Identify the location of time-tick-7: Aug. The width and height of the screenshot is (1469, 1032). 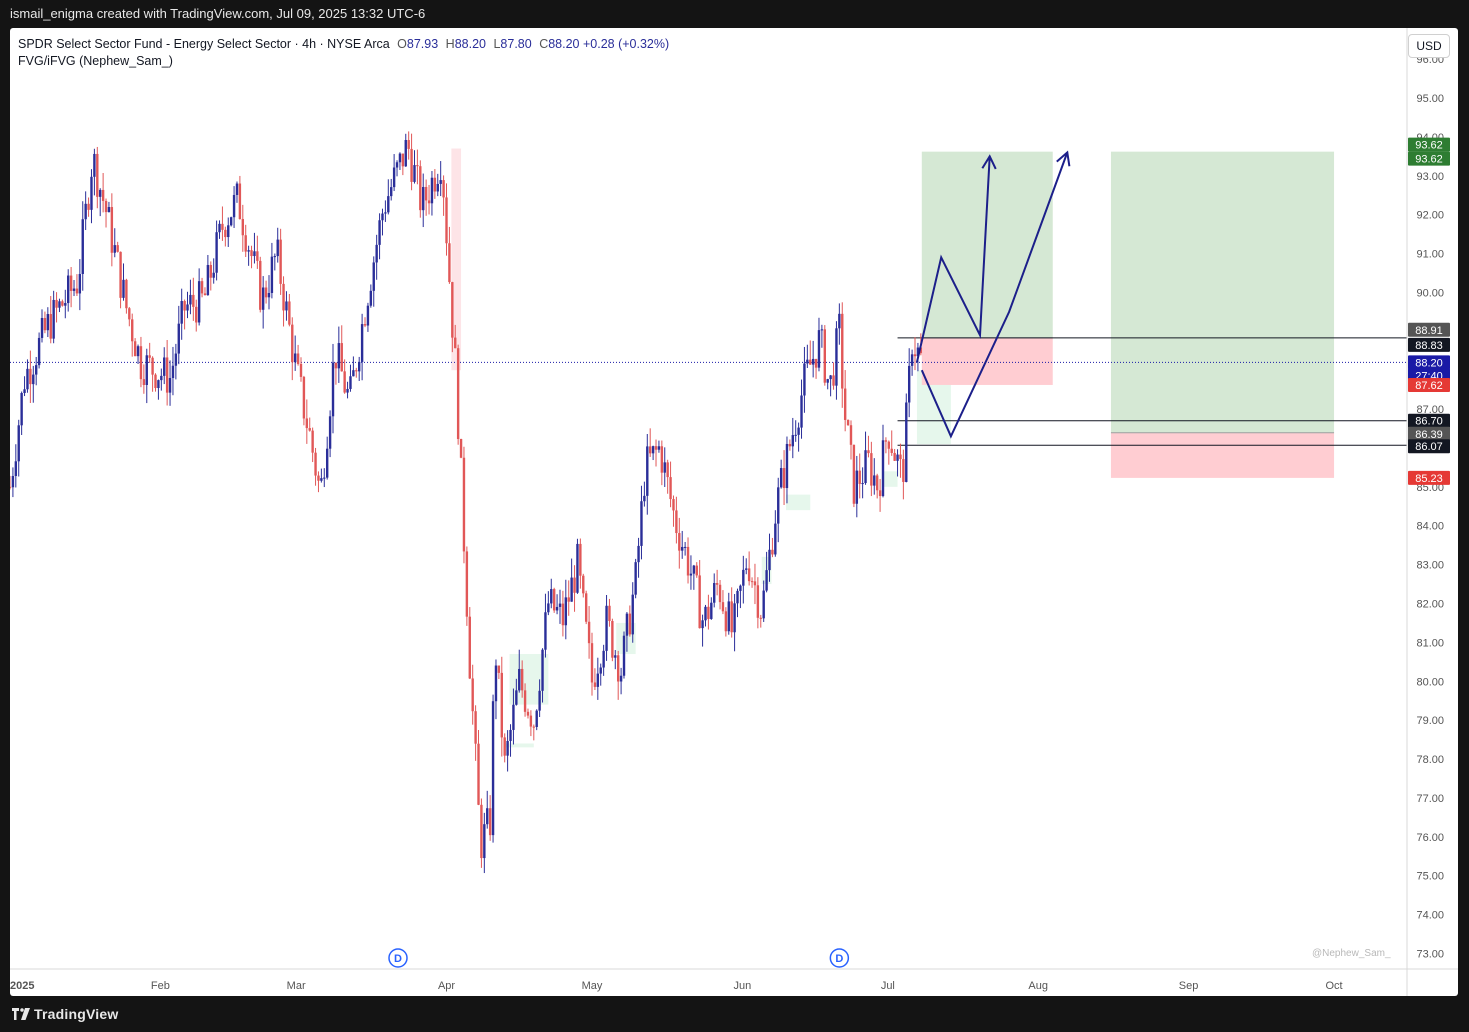
(1038, 986).